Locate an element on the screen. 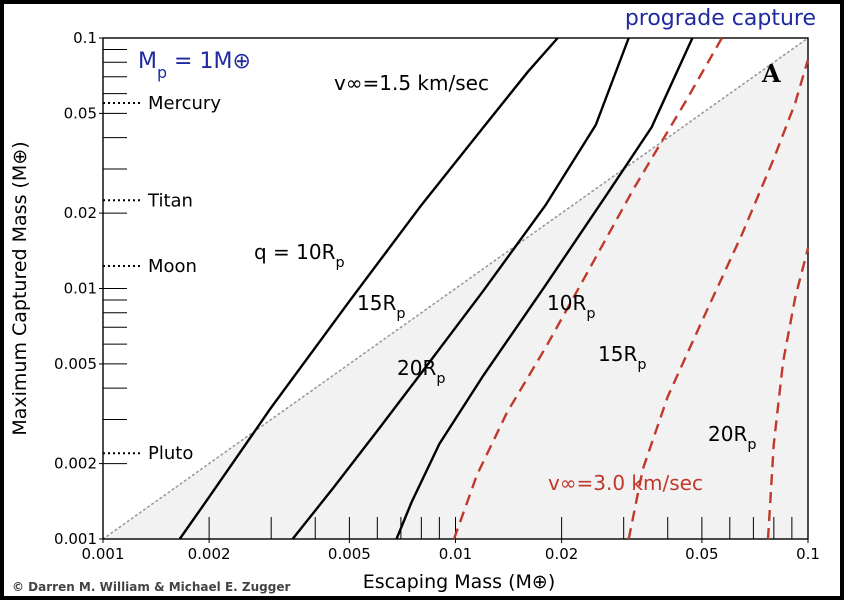 The image size is (844, 600). y-tick-label: 0.02 is located at coordinates (80, 213).